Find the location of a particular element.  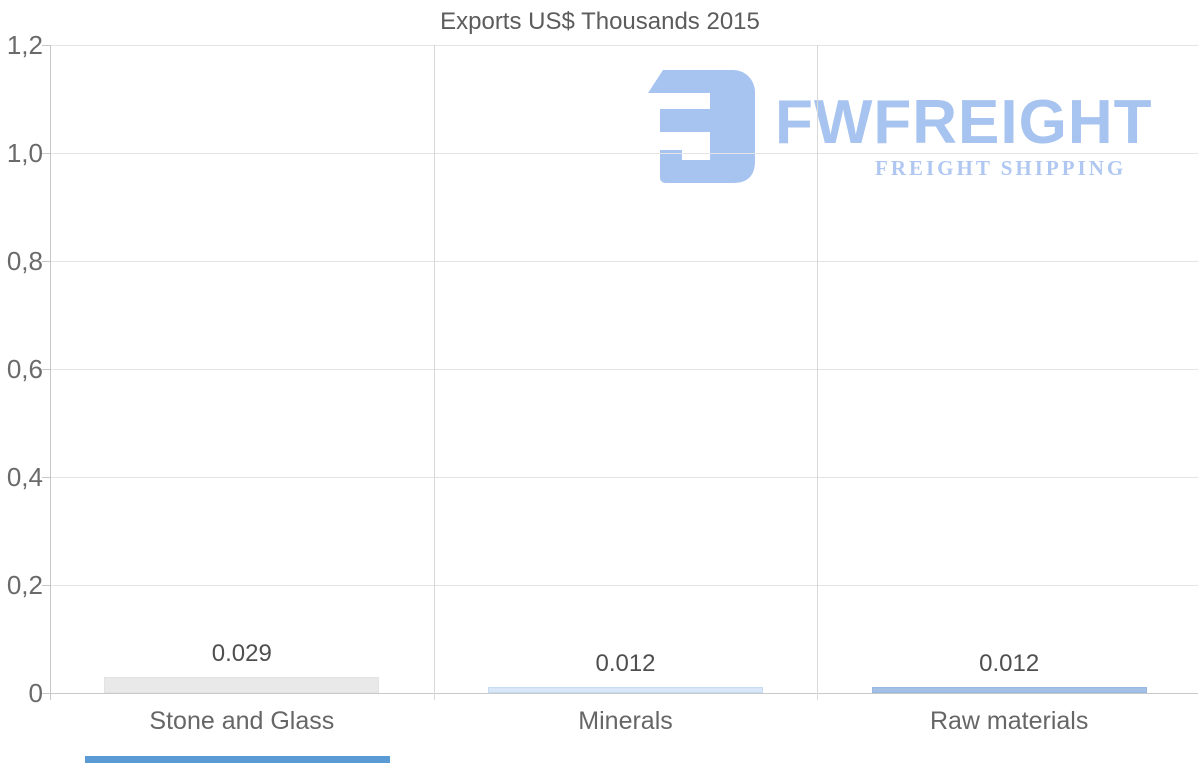

y-tick-label: 0,2 is located at coordinates (24, 585).